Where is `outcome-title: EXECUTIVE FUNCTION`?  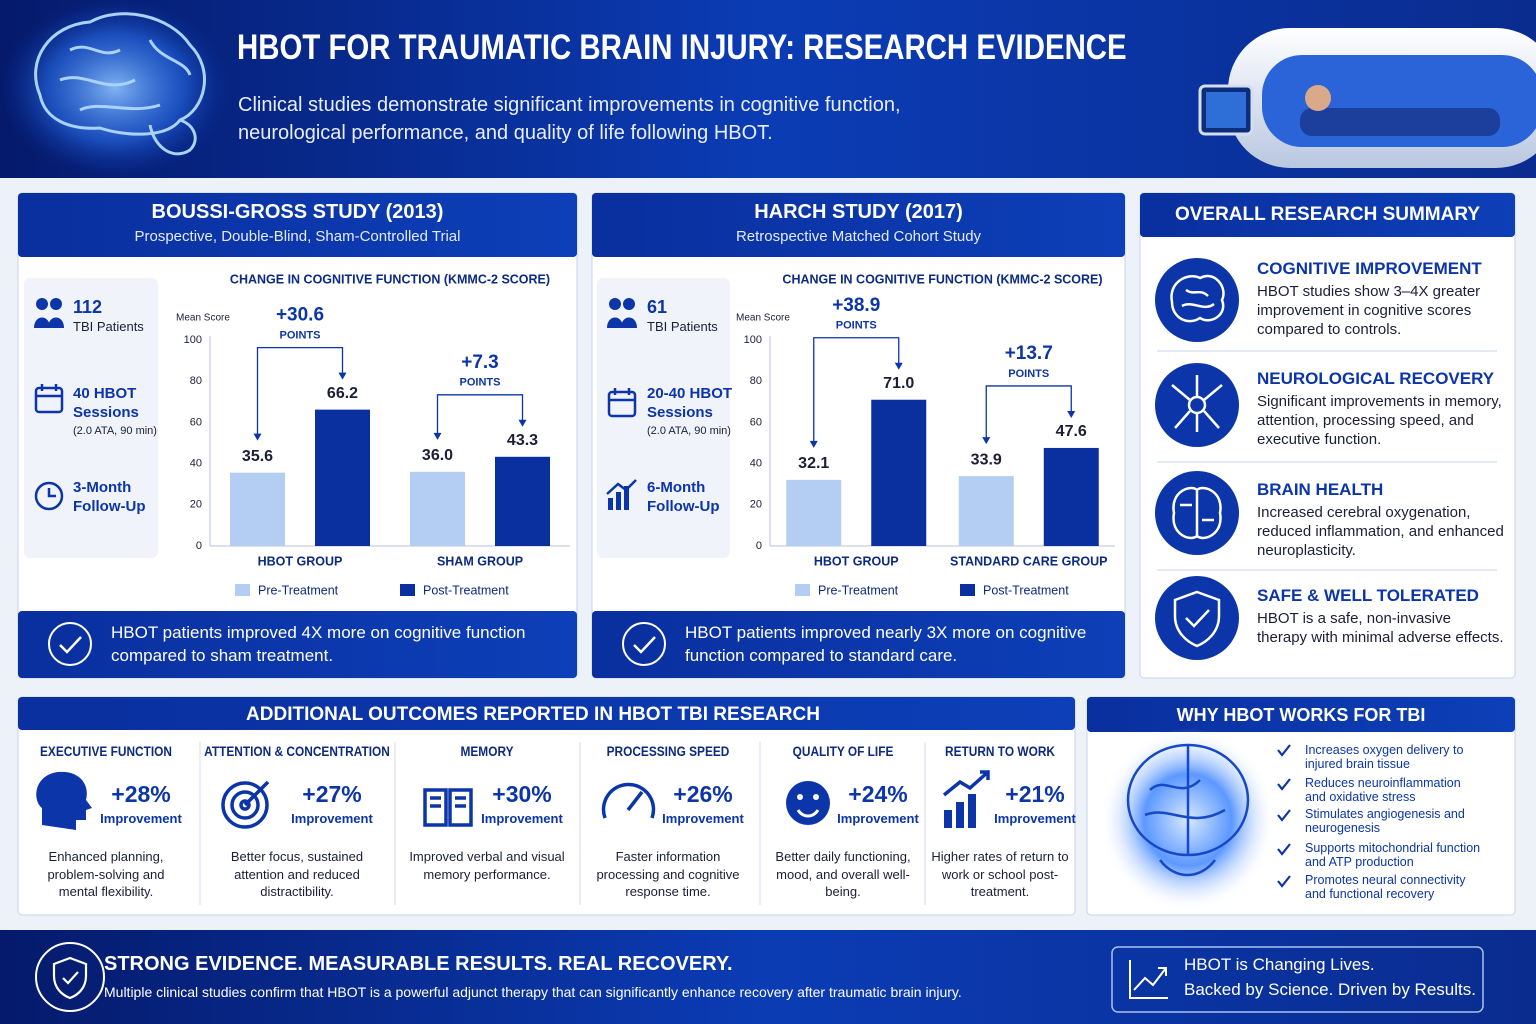
outcome-title: EXECUTIVE FUNCTION is located at coordinates (106, 751).